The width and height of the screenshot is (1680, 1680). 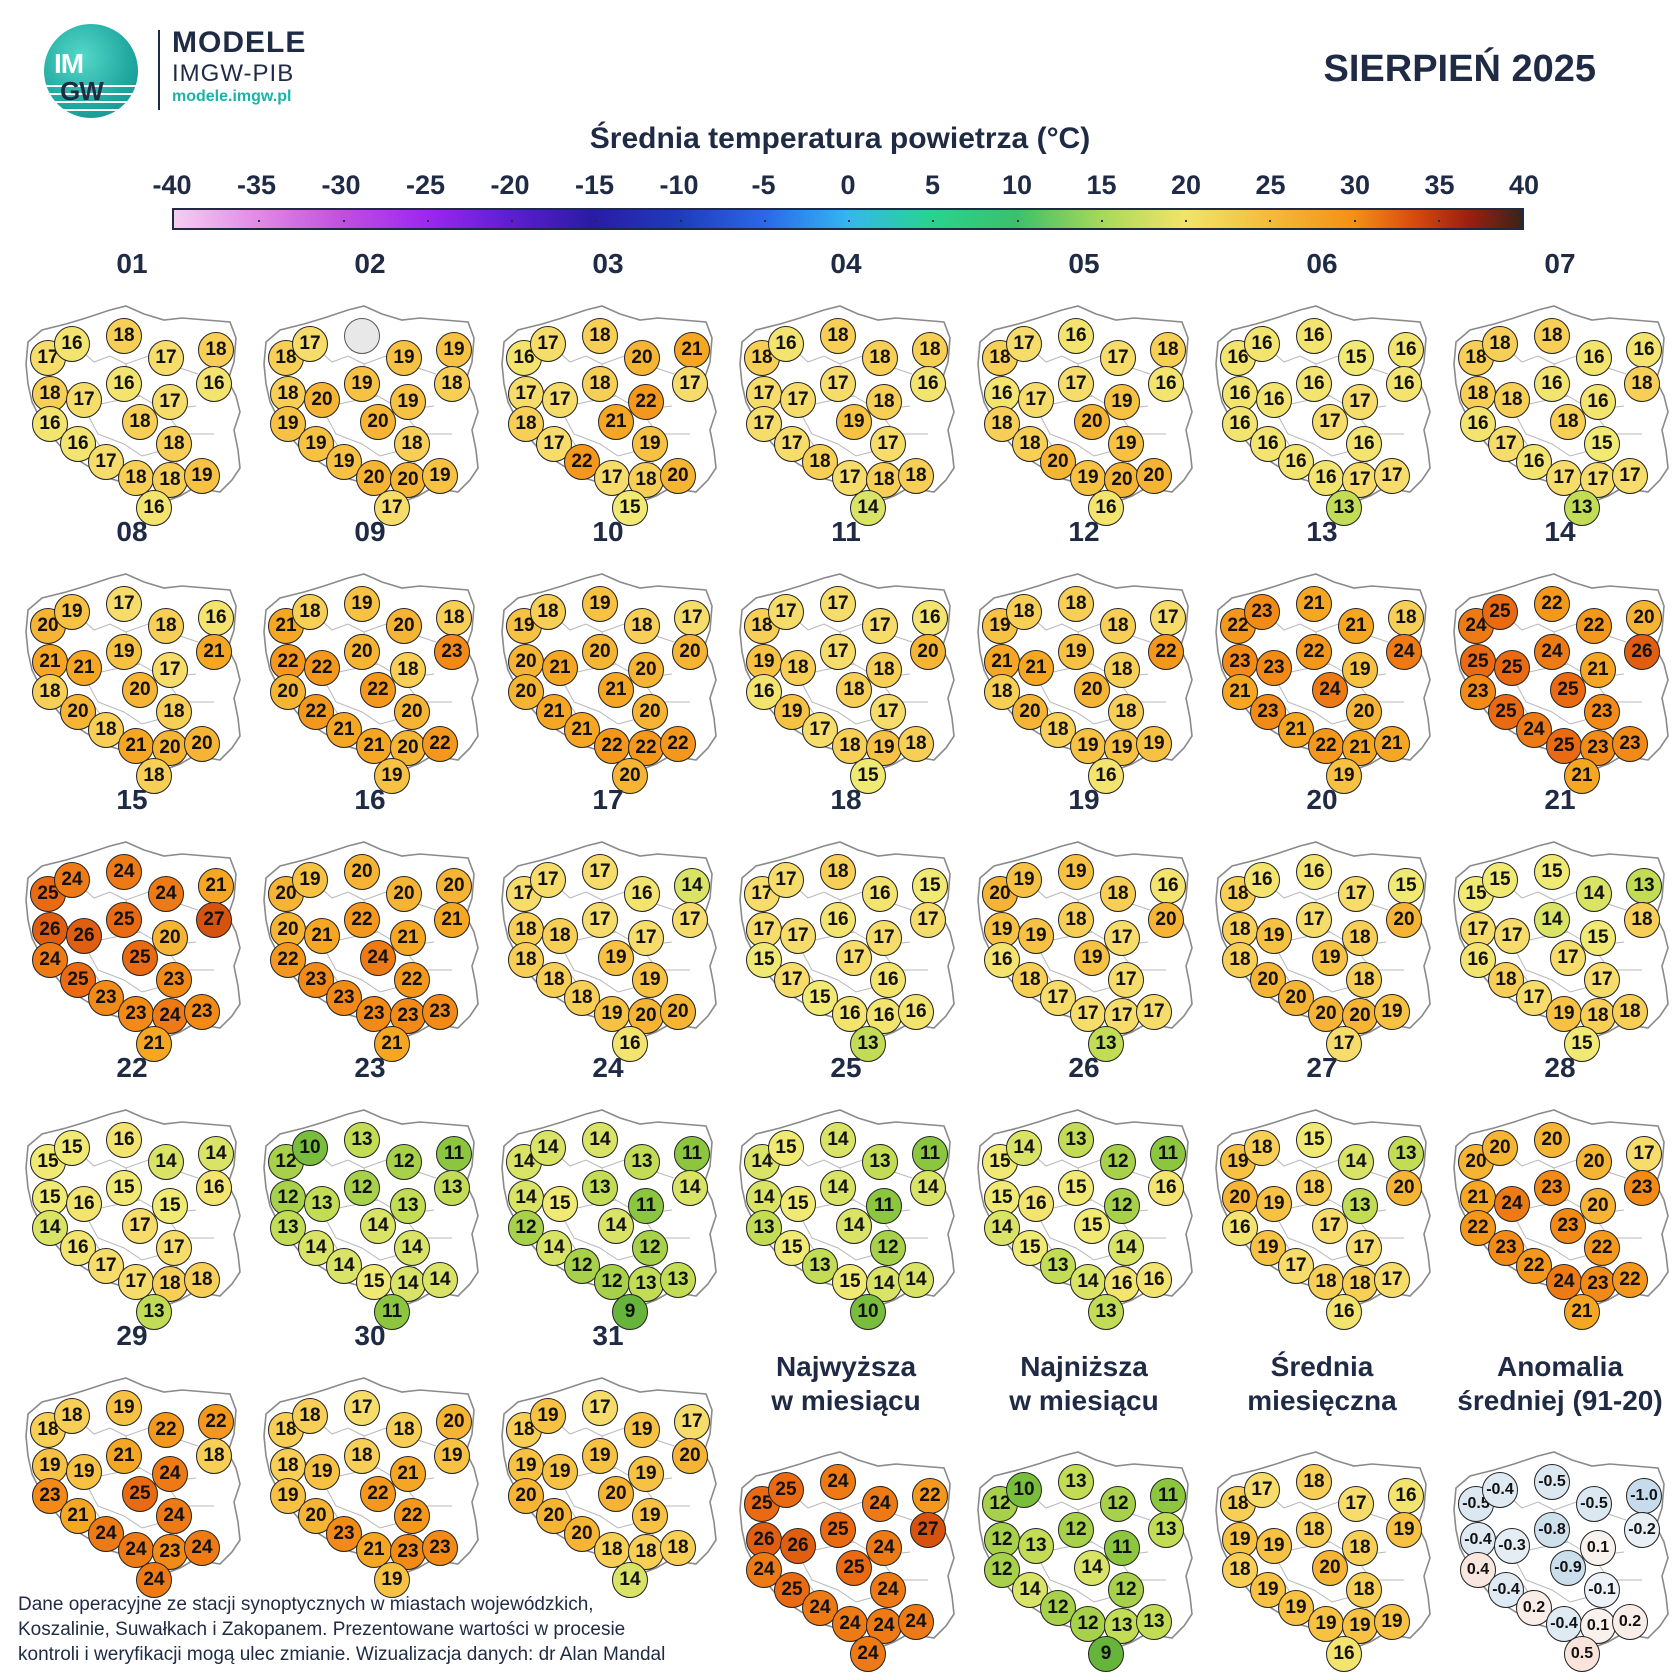 I want to click on station-marker: 9, so click(x=630, y=1312).